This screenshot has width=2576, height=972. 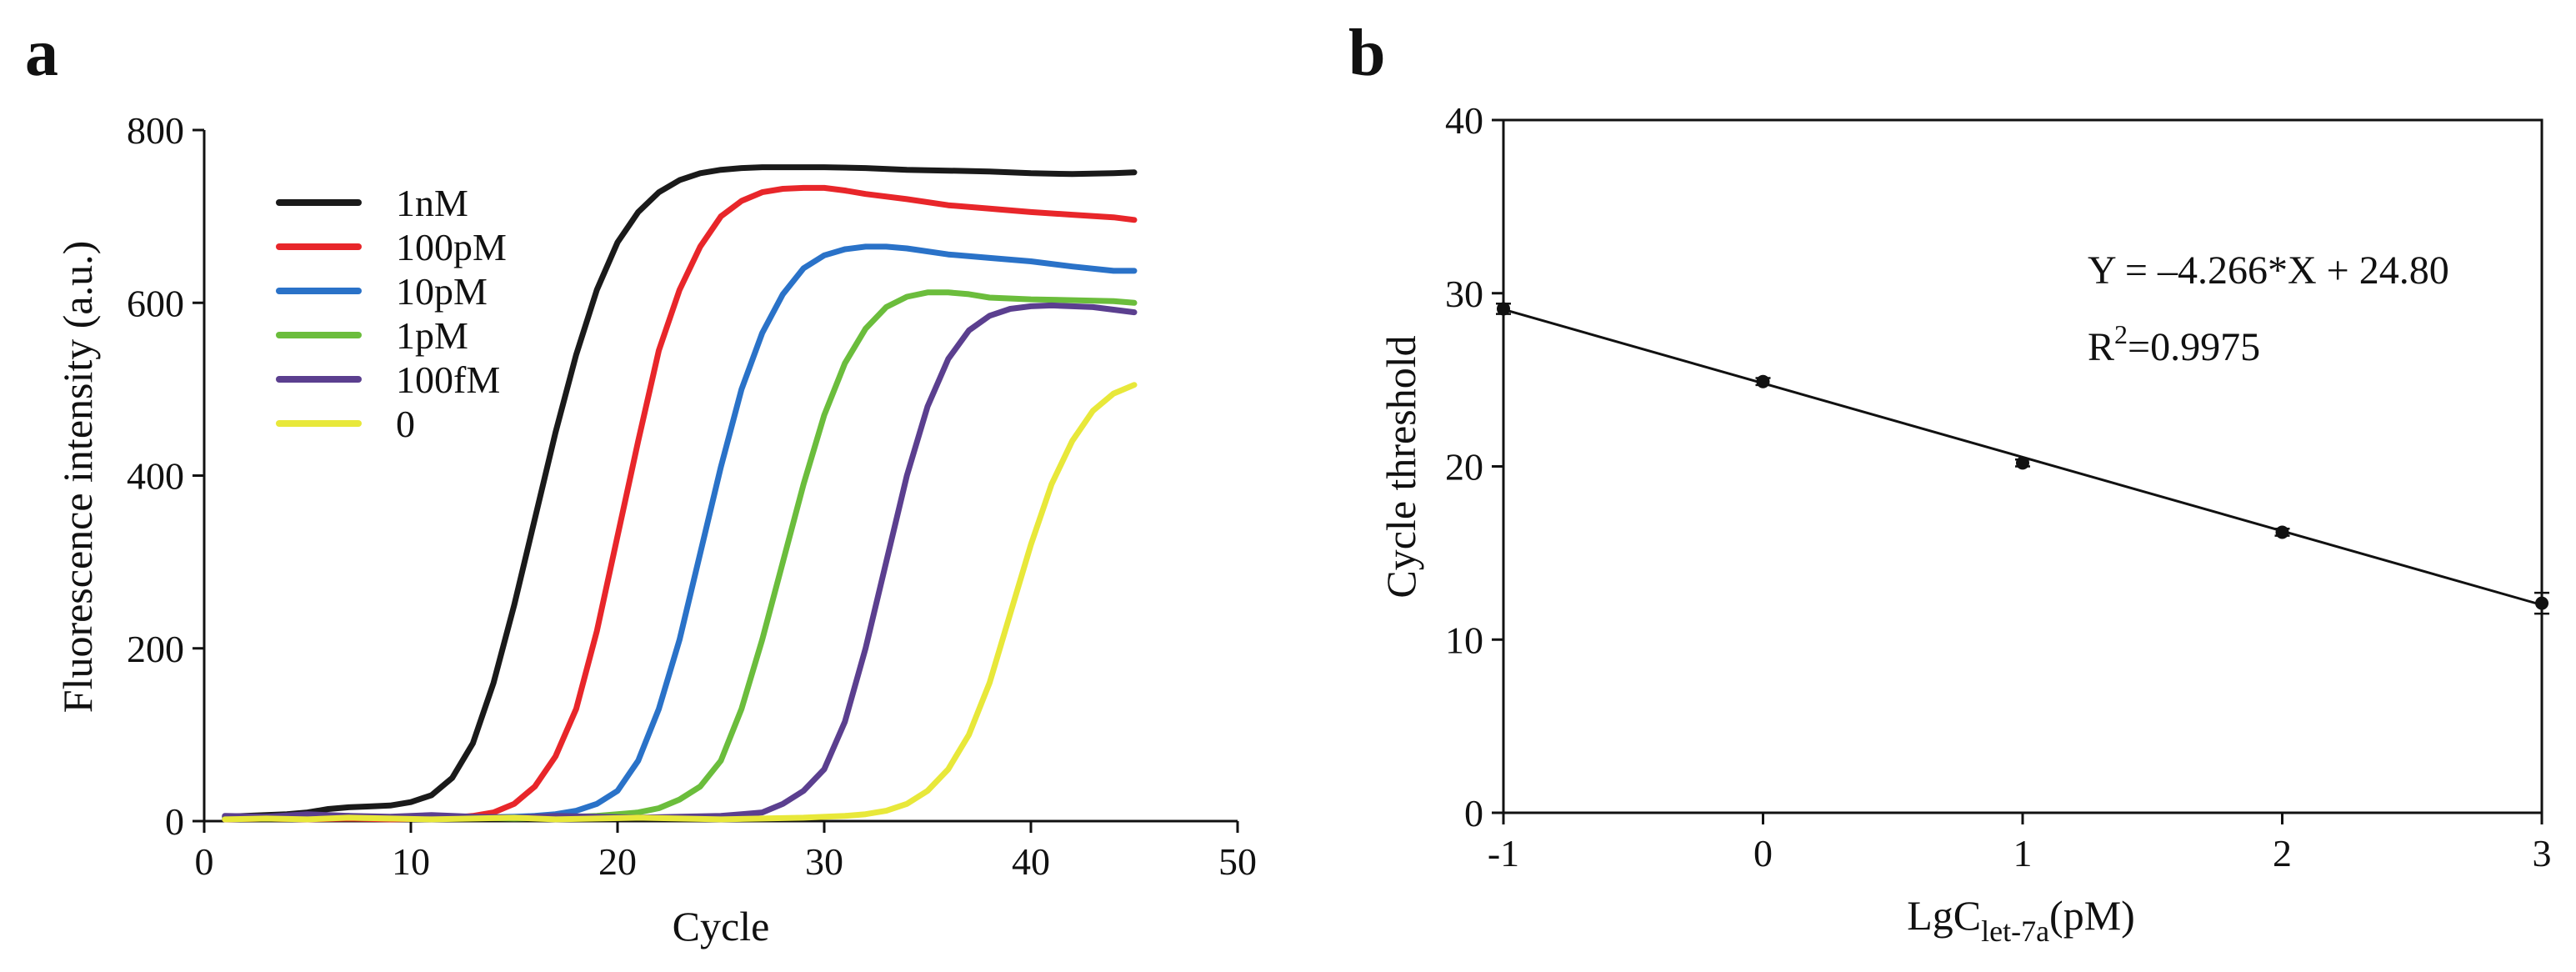 What do you see at coordinates (722, 926) in the screenshot?
I see `chart-a-x-axis-title: Cycle` at bounding box center [722, 926].